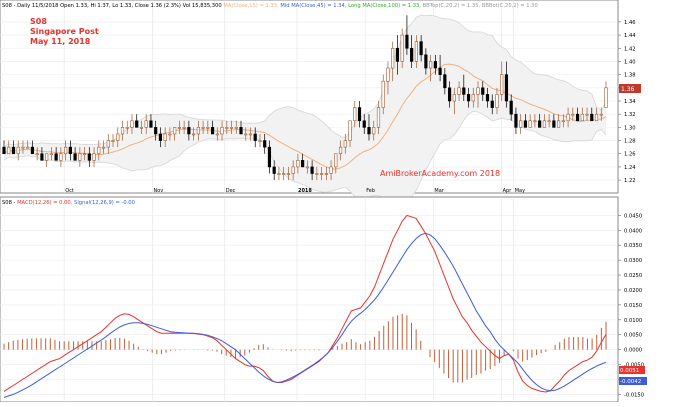 This screenshot has height=407, width=700. What do you see at coordinates (231, 191) in the screenshot?
I see `x-tick-label: Dec` at bounding box center [231, 191].